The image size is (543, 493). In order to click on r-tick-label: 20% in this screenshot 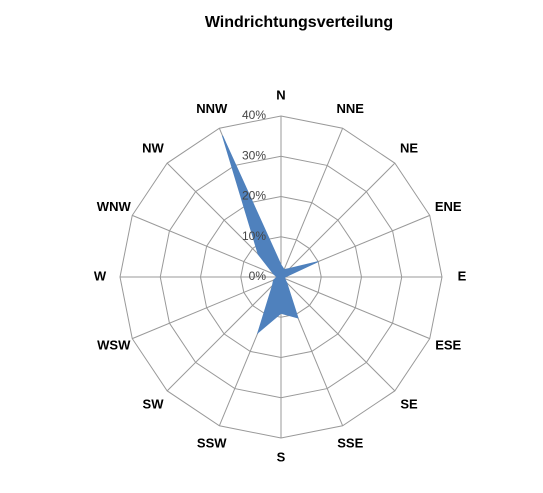, I will do `click(254, 196)`.